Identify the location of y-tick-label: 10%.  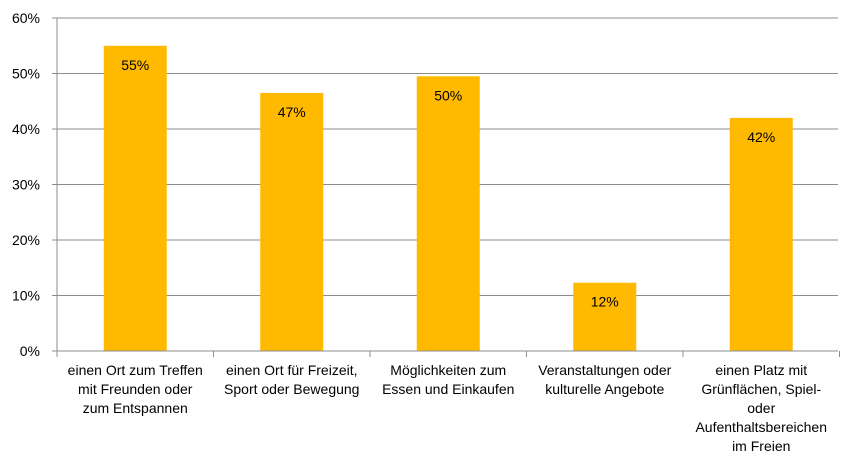
(26, 296).